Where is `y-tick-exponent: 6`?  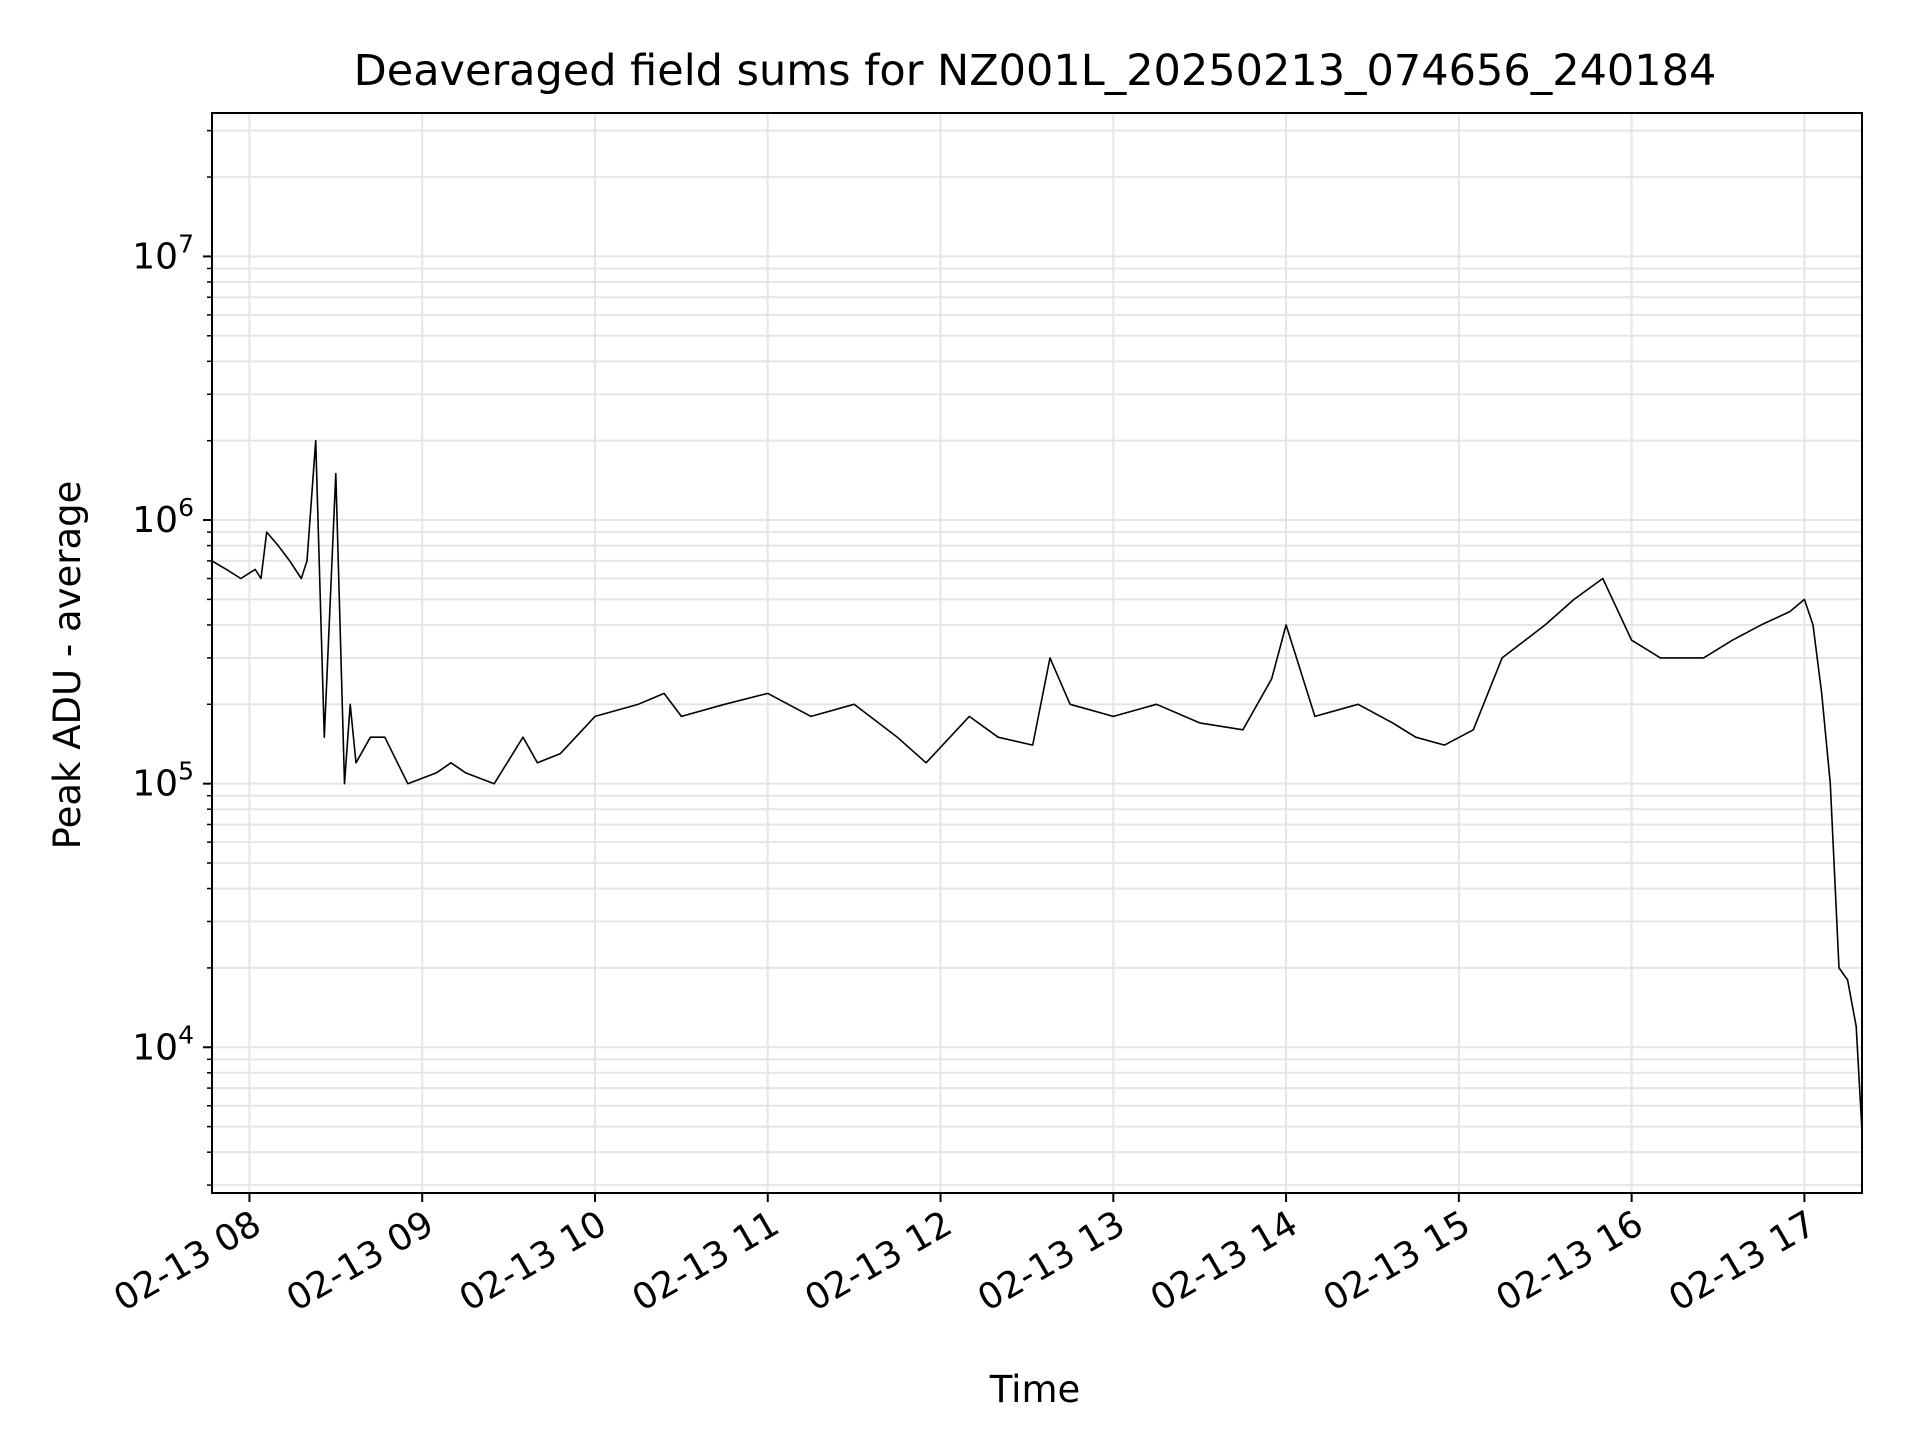
y-tick-exponent: 6 is located at coordinates (186, 507).